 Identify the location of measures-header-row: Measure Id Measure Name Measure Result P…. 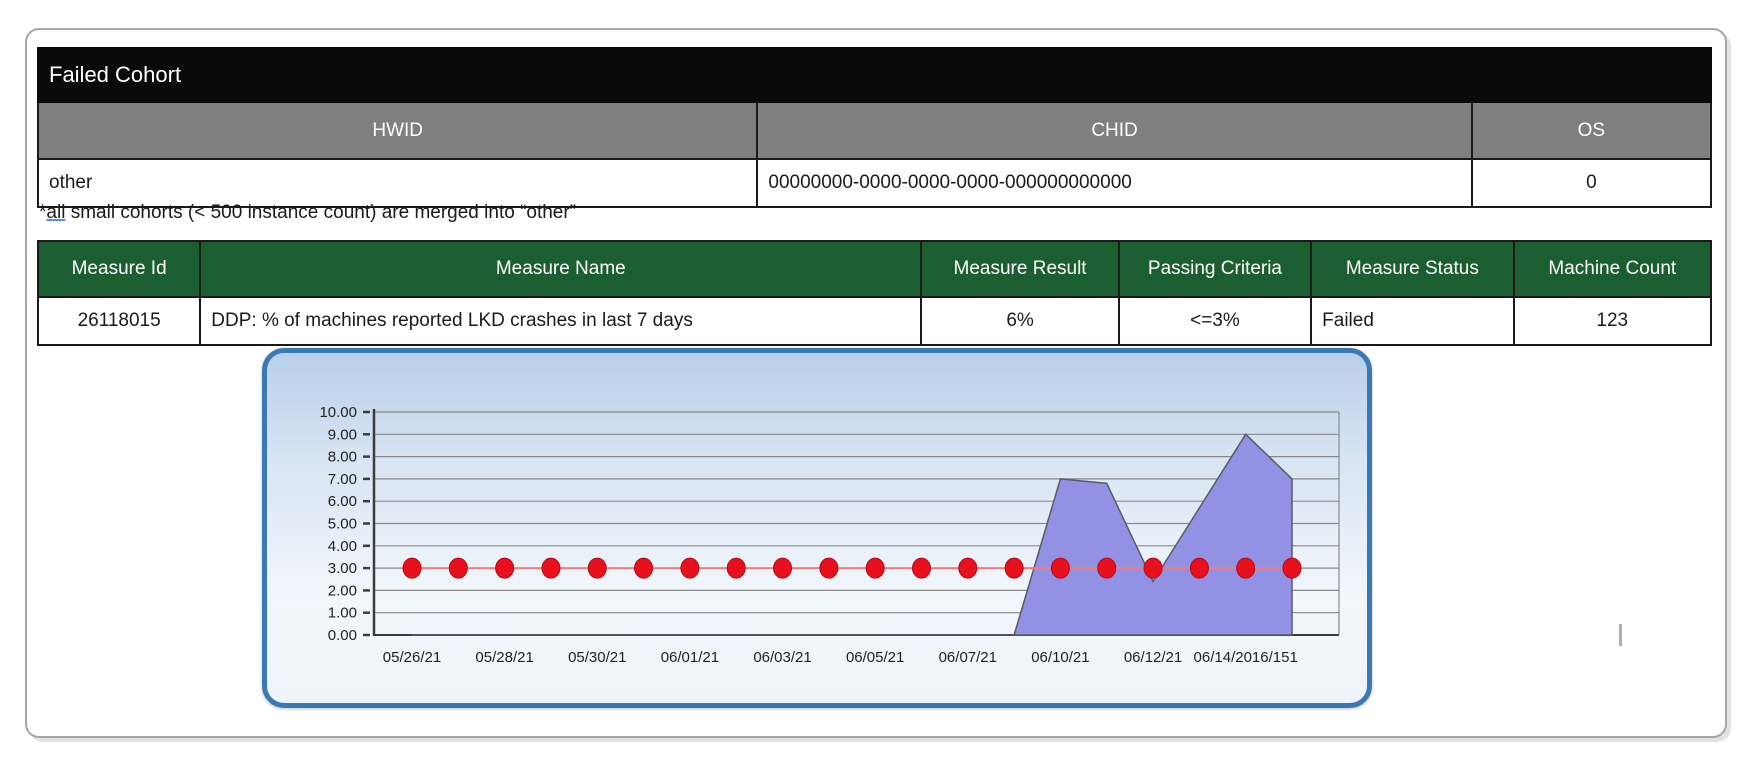
(874, 269).